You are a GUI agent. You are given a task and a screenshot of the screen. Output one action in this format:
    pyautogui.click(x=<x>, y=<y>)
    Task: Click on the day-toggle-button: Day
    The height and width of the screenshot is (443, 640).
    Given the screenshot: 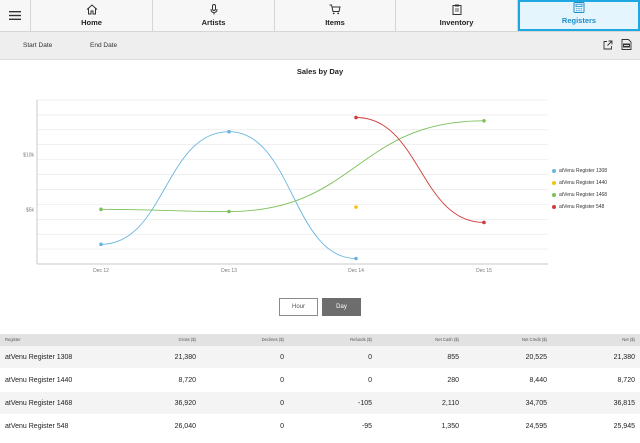 What is the action you would take?
    pyautogui.click(x=341, y=307)
    